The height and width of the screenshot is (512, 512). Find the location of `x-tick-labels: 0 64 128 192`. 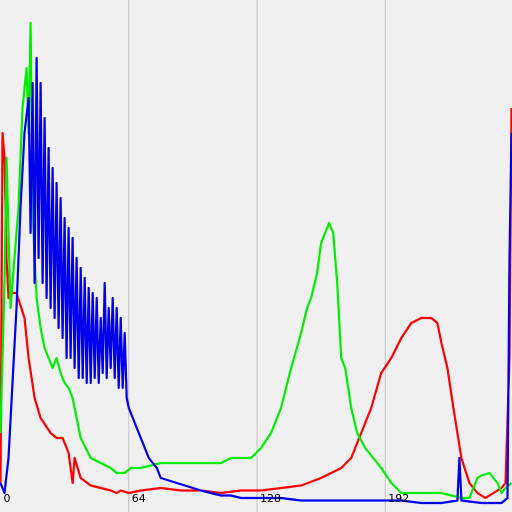

x-tick-labels: 0 64 128 192 is located at coordinates (207, 498).